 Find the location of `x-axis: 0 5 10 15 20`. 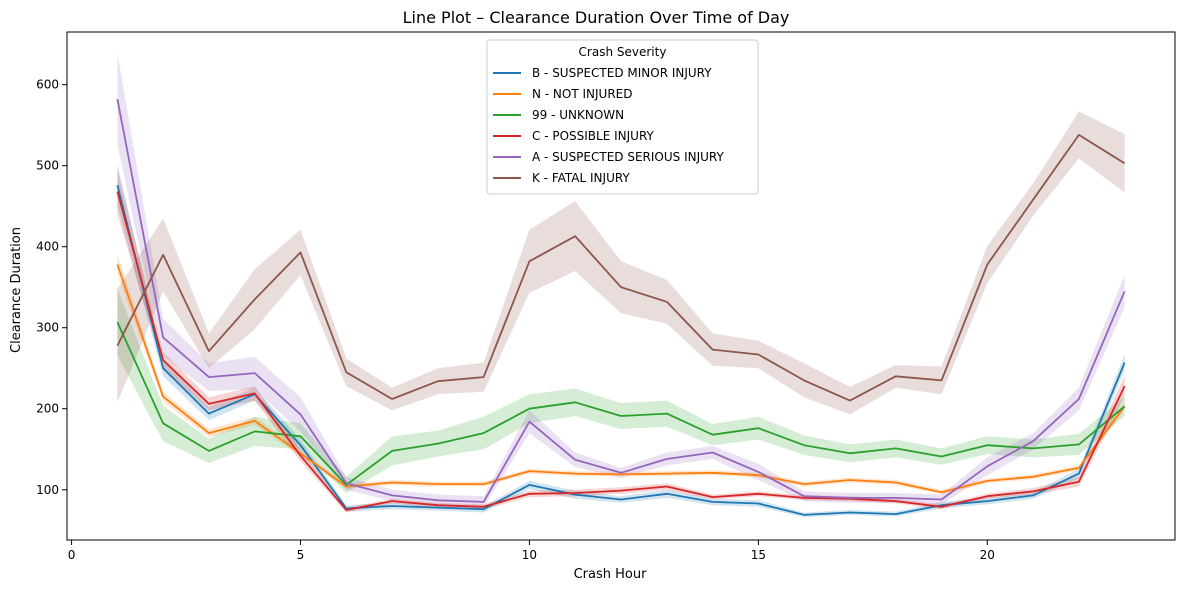

x-axis: 0 5 10 15 20 is located at coordinates (531, 551).